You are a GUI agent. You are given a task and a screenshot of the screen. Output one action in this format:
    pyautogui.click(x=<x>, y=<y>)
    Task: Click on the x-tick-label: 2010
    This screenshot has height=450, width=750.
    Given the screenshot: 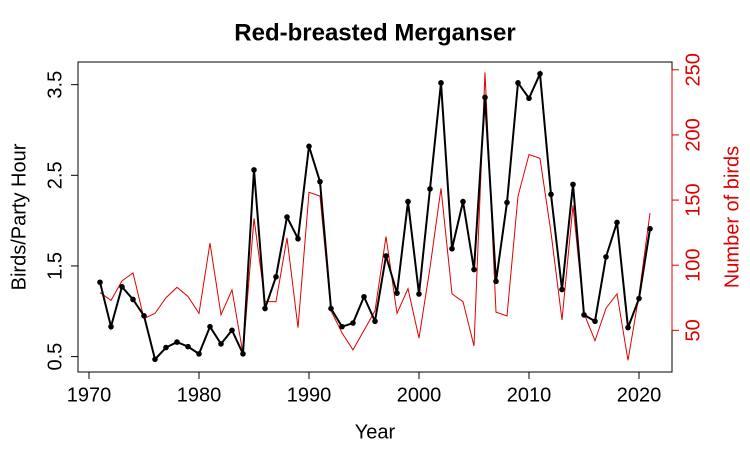 What is the action you would take?
    pyautogui.click(x=529, y=395)
    